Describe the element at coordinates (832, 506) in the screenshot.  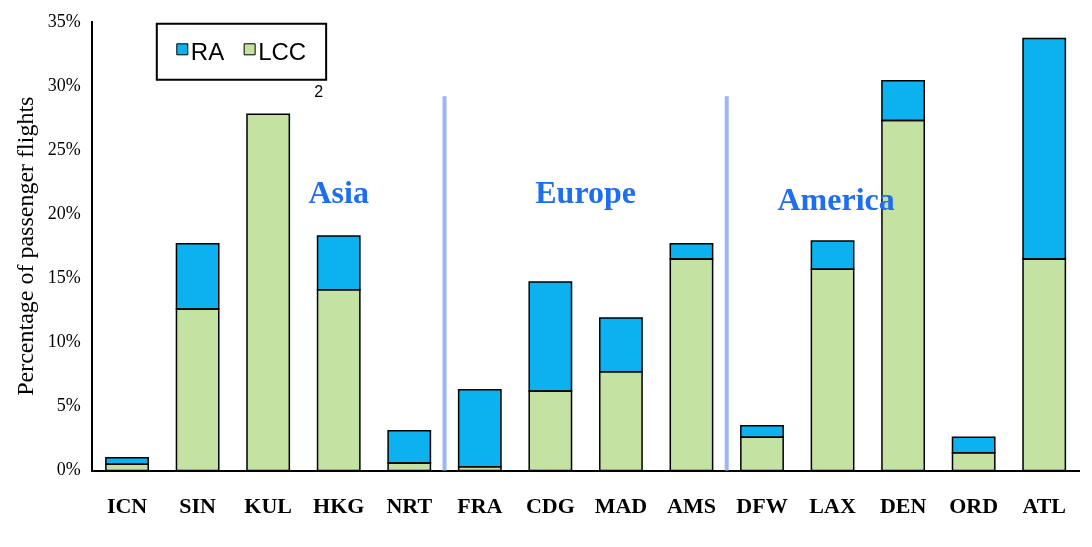
I see `x-tick-label: LAX` at that location.